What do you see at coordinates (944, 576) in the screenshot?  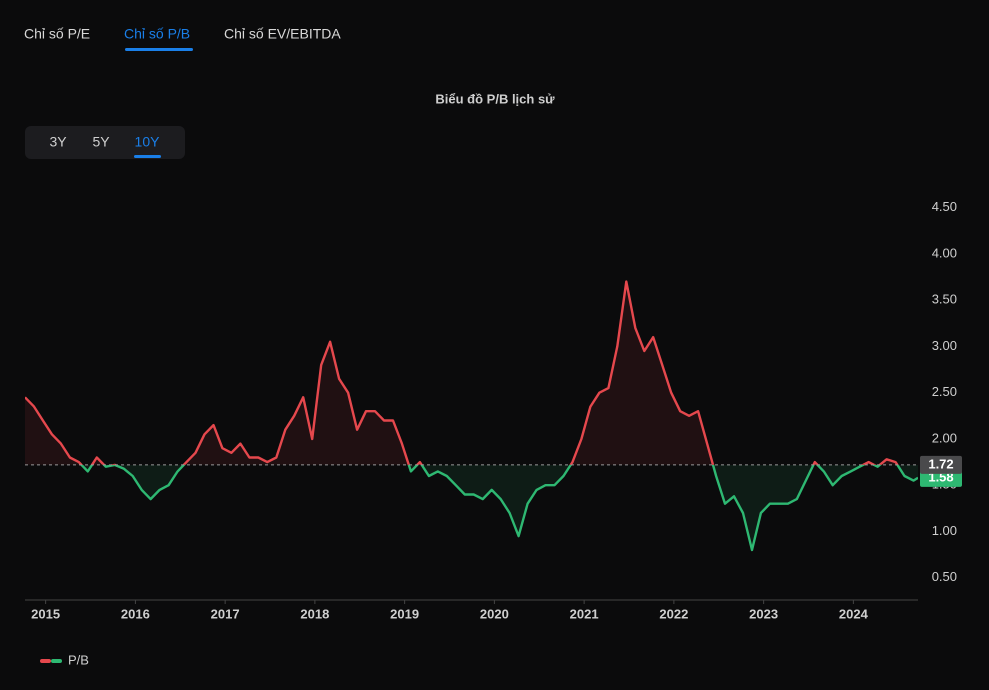 I see `y-tick-label: 0.50` at bounding box center [944, 576].